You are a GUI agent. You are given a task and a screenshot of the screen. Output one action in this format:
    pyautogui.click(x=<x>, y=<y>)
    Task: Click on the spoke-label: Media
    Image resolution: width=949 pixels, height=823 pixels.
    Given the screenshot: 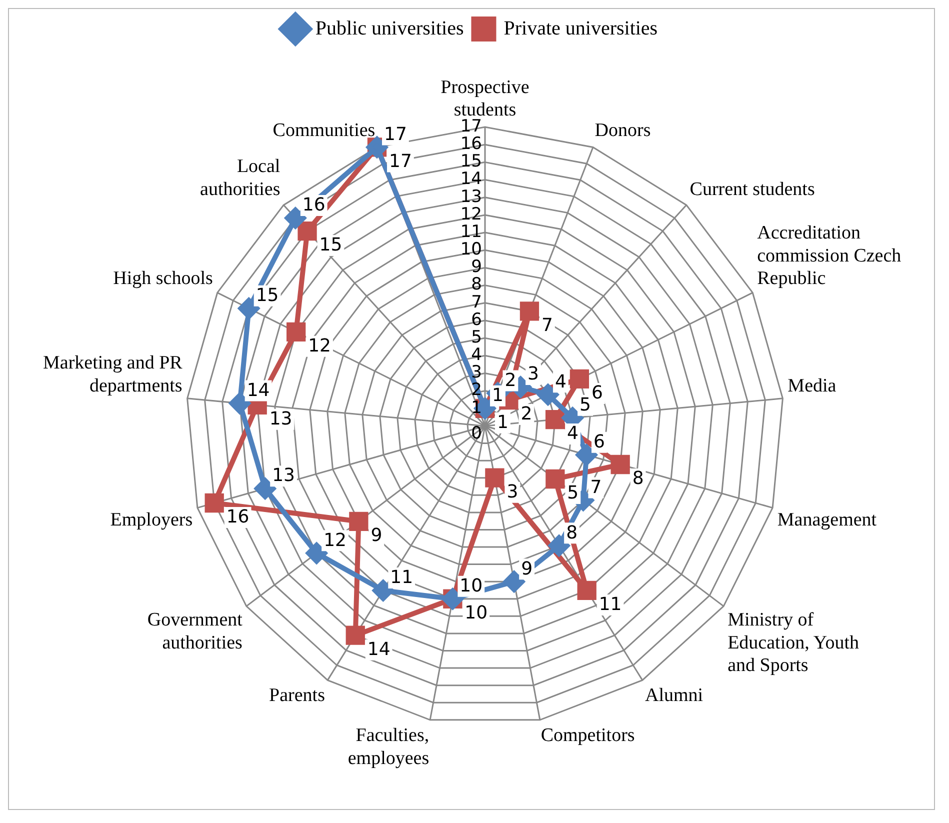 What is the action you would take?
    pyautogui.click(x=812, y=386)
    